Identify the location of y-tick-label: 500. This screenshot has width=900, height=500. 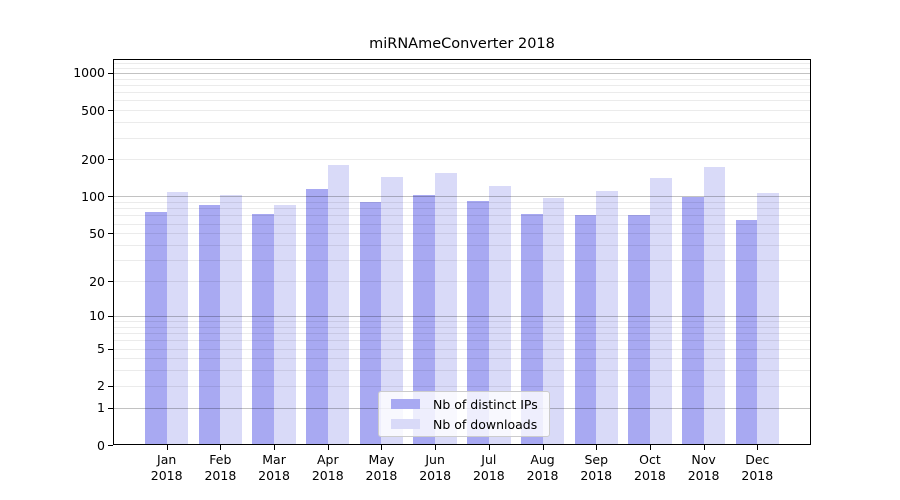
(93, 110).